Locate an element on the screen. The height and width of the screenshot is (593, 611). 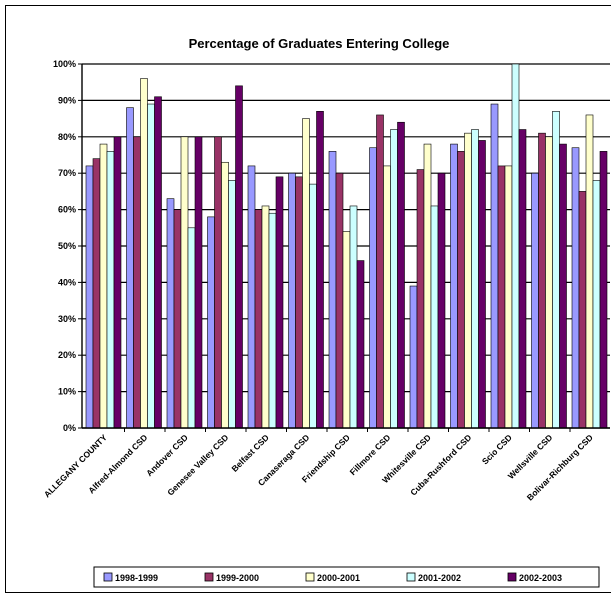
bar-genesee-valley-csd-2002-2003 is located at coordinates (239, 257).